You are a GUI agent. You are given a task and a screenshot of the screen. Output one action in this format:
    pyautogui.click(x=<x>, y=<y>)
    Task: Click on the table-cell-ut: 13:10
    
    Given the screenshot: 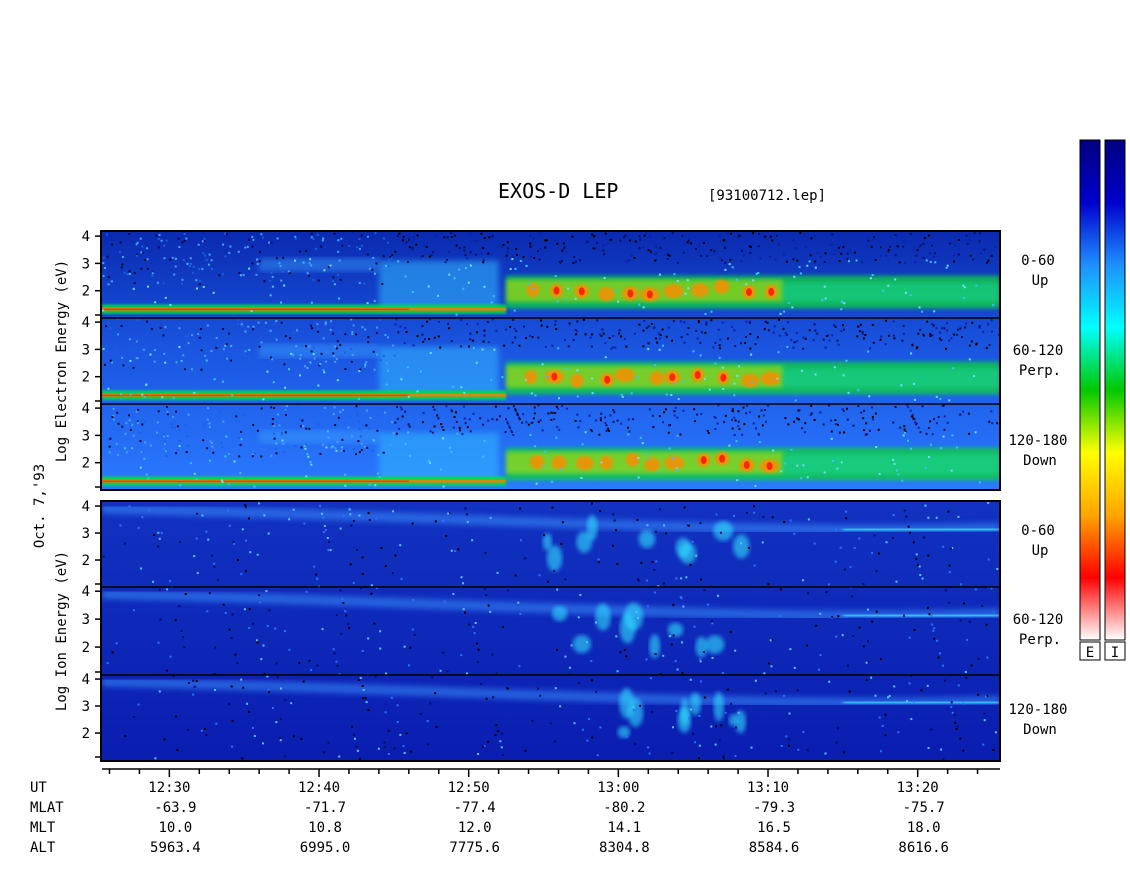 What is the action you would take?
    pyautogui.click(x=768, y=788)
    